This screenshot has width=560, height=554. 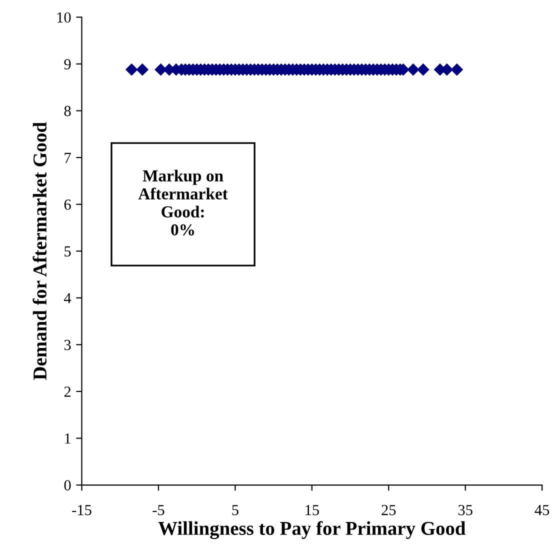 What do you see at coordinates (158, 510) in the screenshot?
I see `x-tick-label: -5` at bounding box center [158, 510].